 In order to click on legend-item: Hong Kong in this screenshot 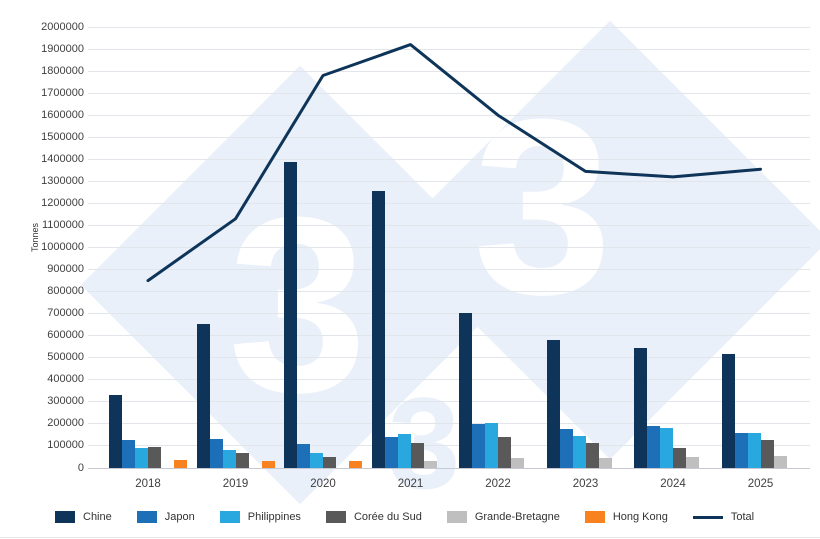, I will do `click(626, 517)`.